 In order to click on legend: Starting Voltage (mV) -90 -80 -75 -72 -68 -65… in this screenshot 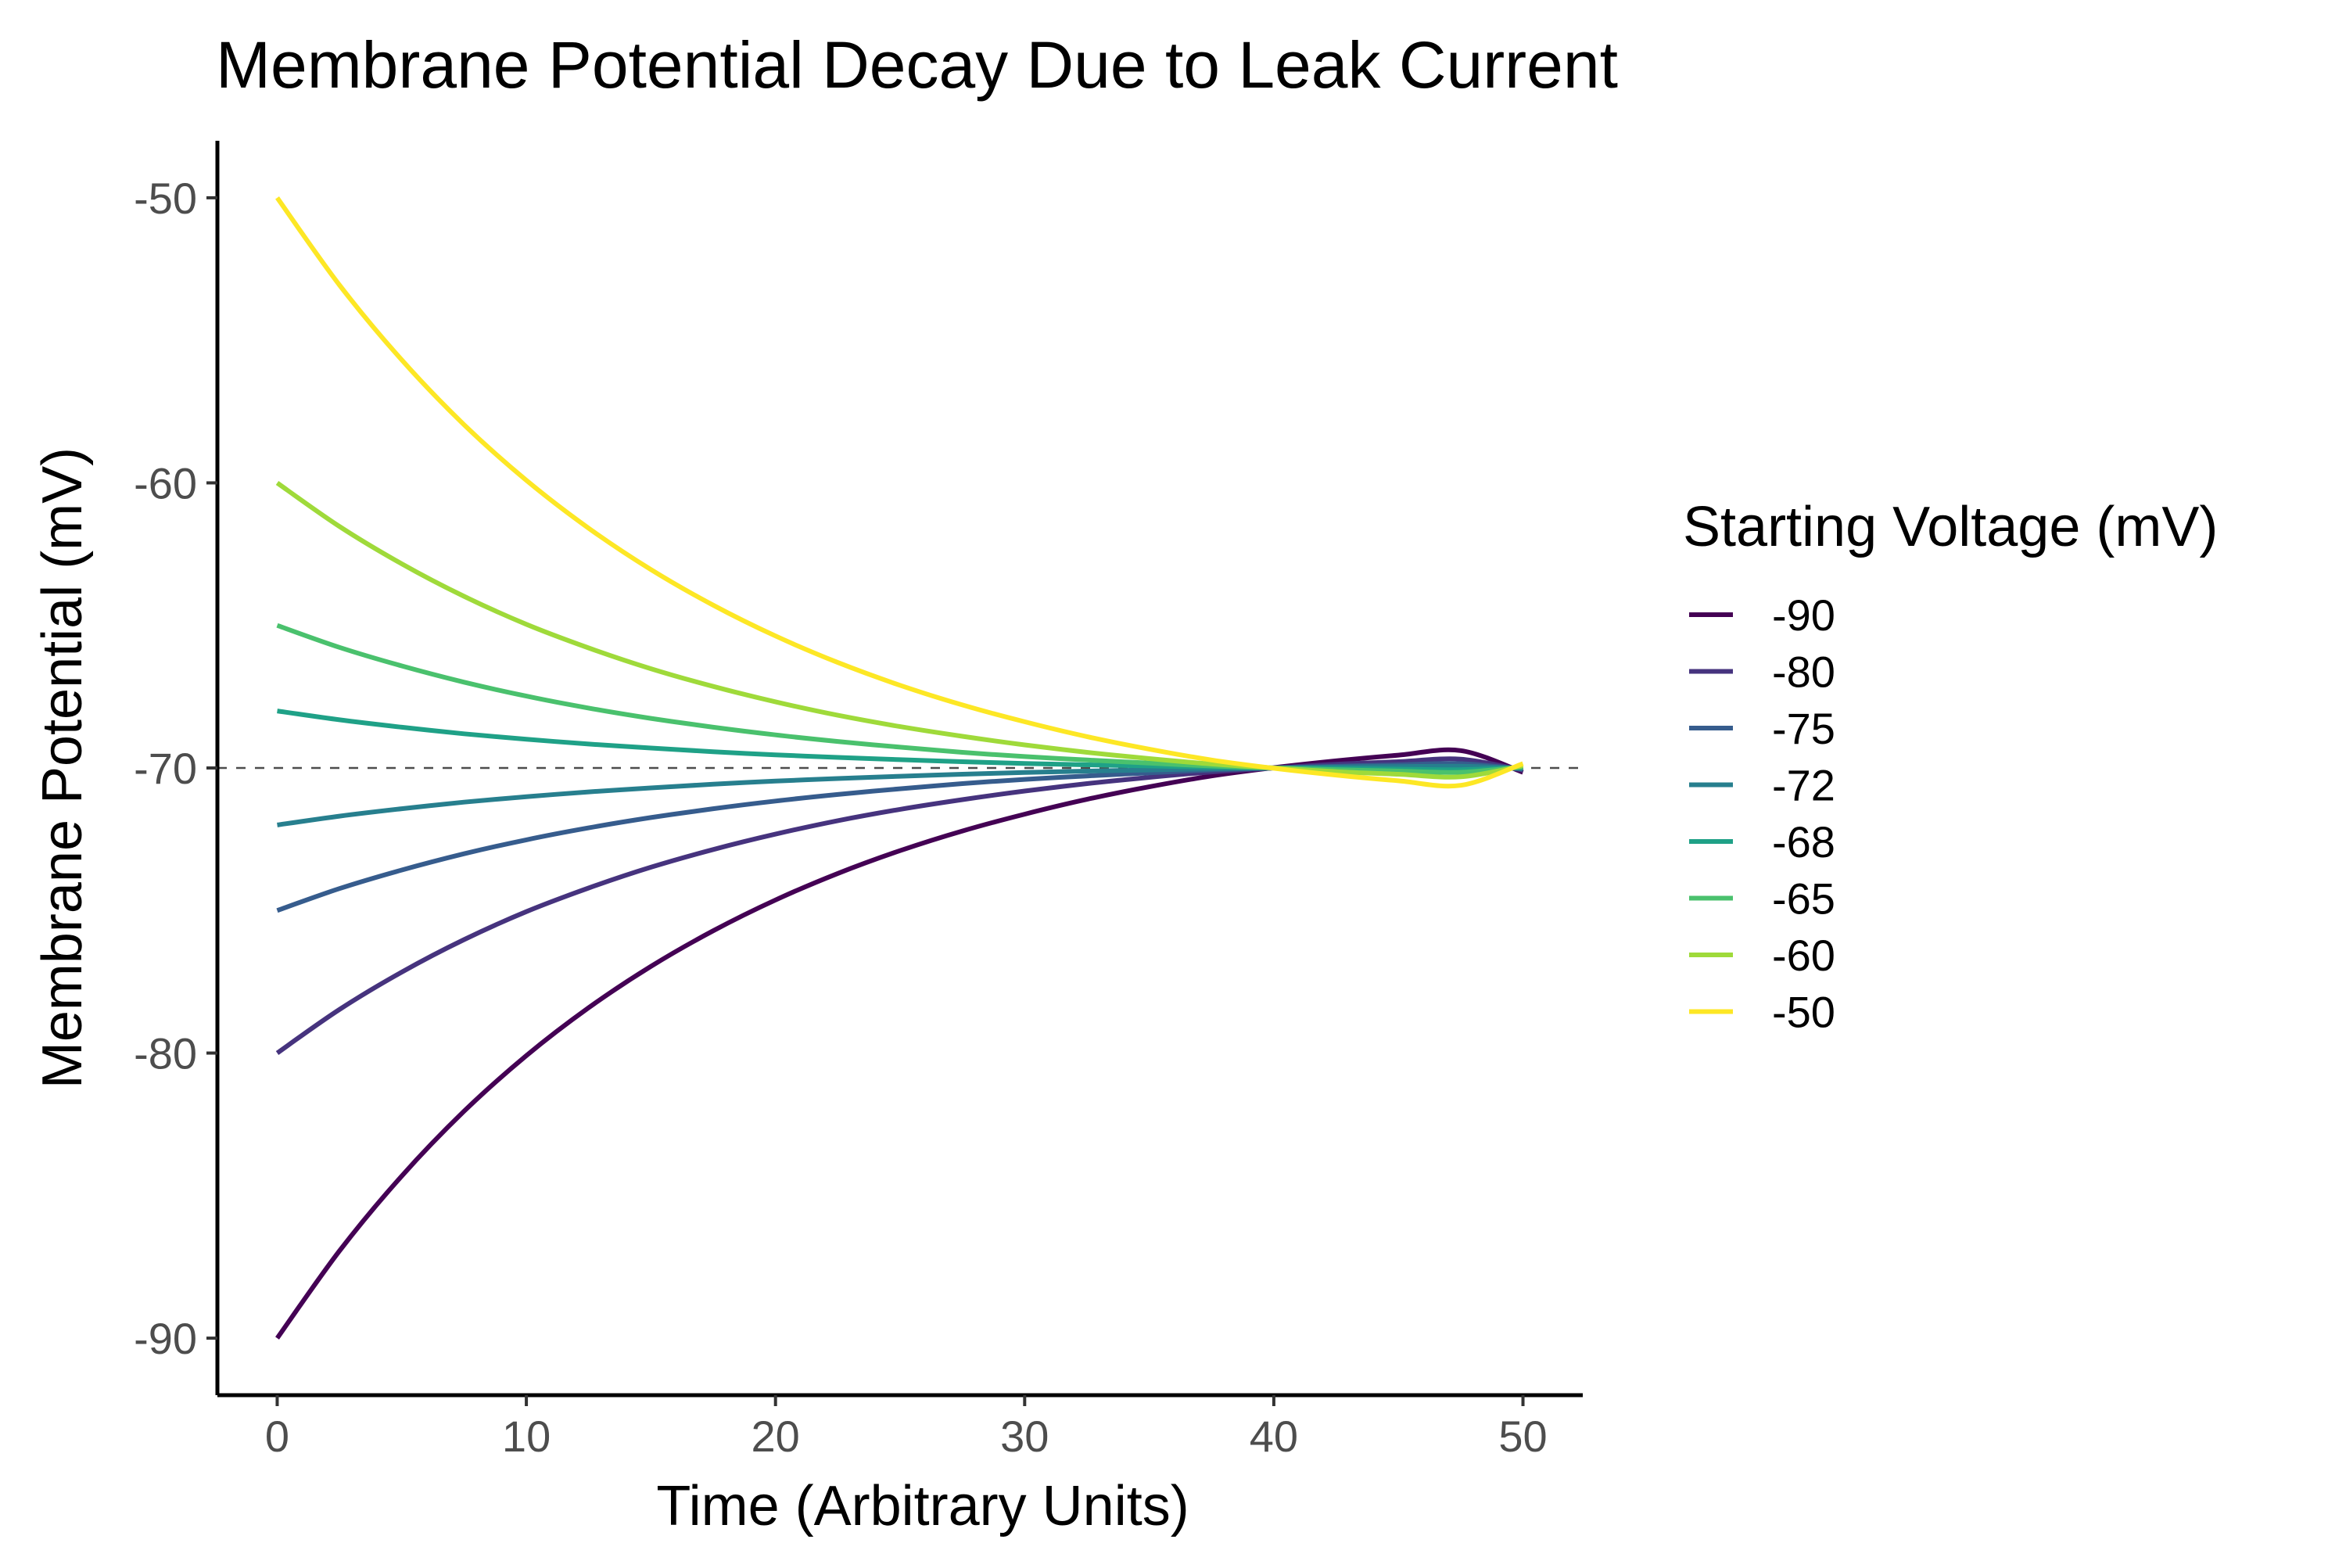, I will do `click(1951, 766)`.